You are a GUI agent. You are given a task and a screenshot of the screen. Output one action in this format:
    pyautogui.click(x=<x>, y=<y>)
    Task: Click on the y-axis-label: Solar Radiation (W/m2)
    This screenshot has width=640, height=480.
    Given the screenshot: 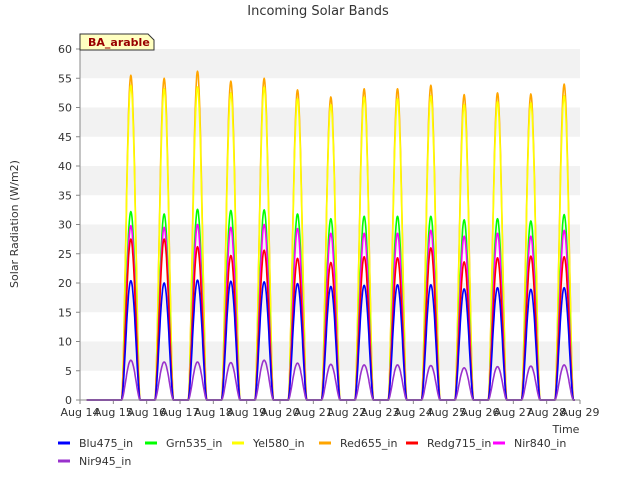 What is the action you would take?
    pyautogui.click(x=14, y=224)
    